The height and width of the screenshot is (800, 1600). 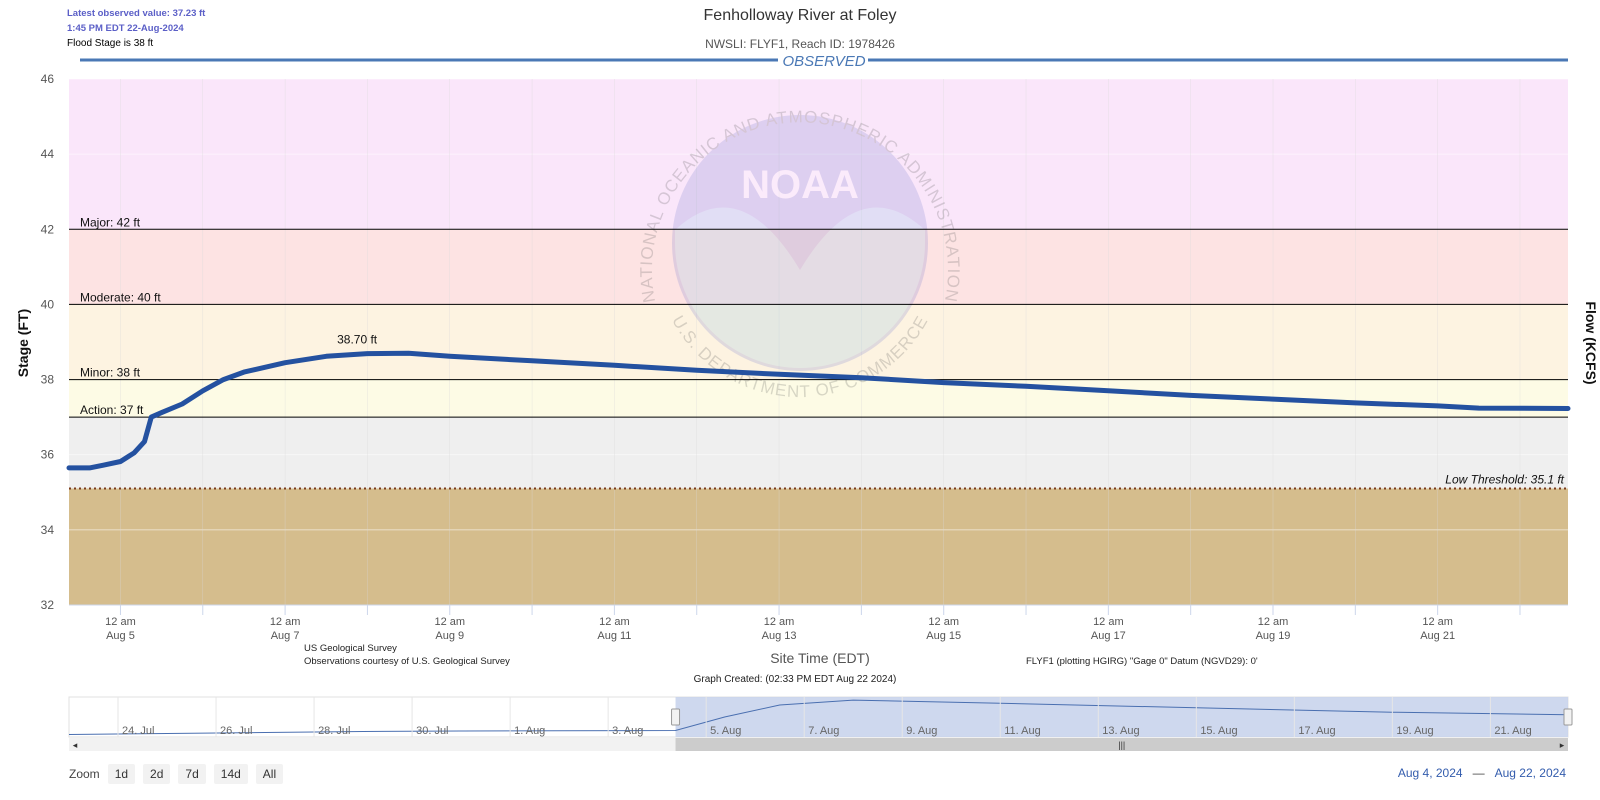 I want to click on navigator-tick-label: 17. Aug, so click(x=1316, y=731).